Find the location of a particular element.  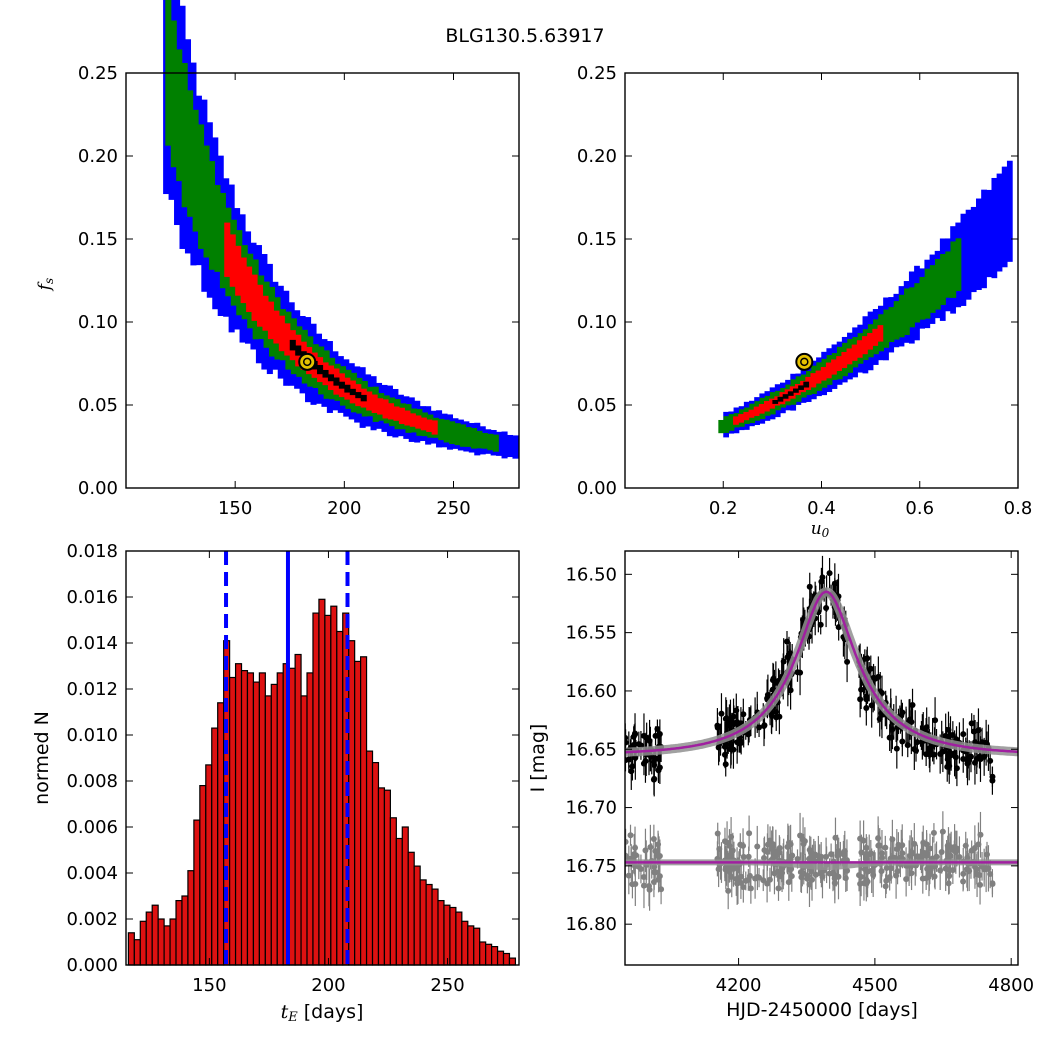

axes-frame-lightcurve is located at coordinates (821, 758).